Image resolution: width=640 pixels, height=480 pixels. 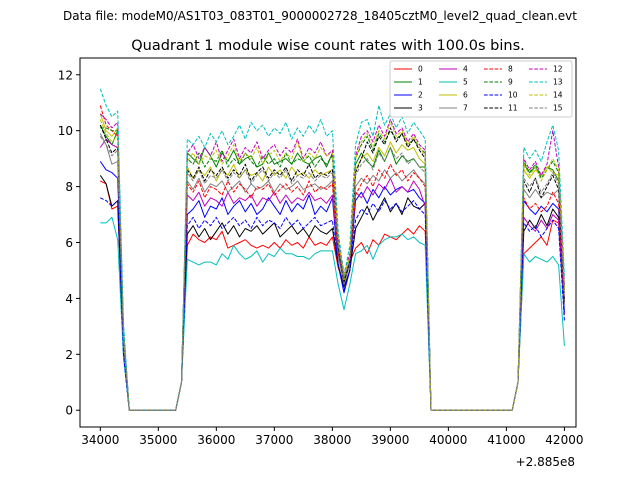 What do you see at coordinates (69, 411) in the screenshot?
I see `y-tick-label: 0` at bounding box center [69, 411].